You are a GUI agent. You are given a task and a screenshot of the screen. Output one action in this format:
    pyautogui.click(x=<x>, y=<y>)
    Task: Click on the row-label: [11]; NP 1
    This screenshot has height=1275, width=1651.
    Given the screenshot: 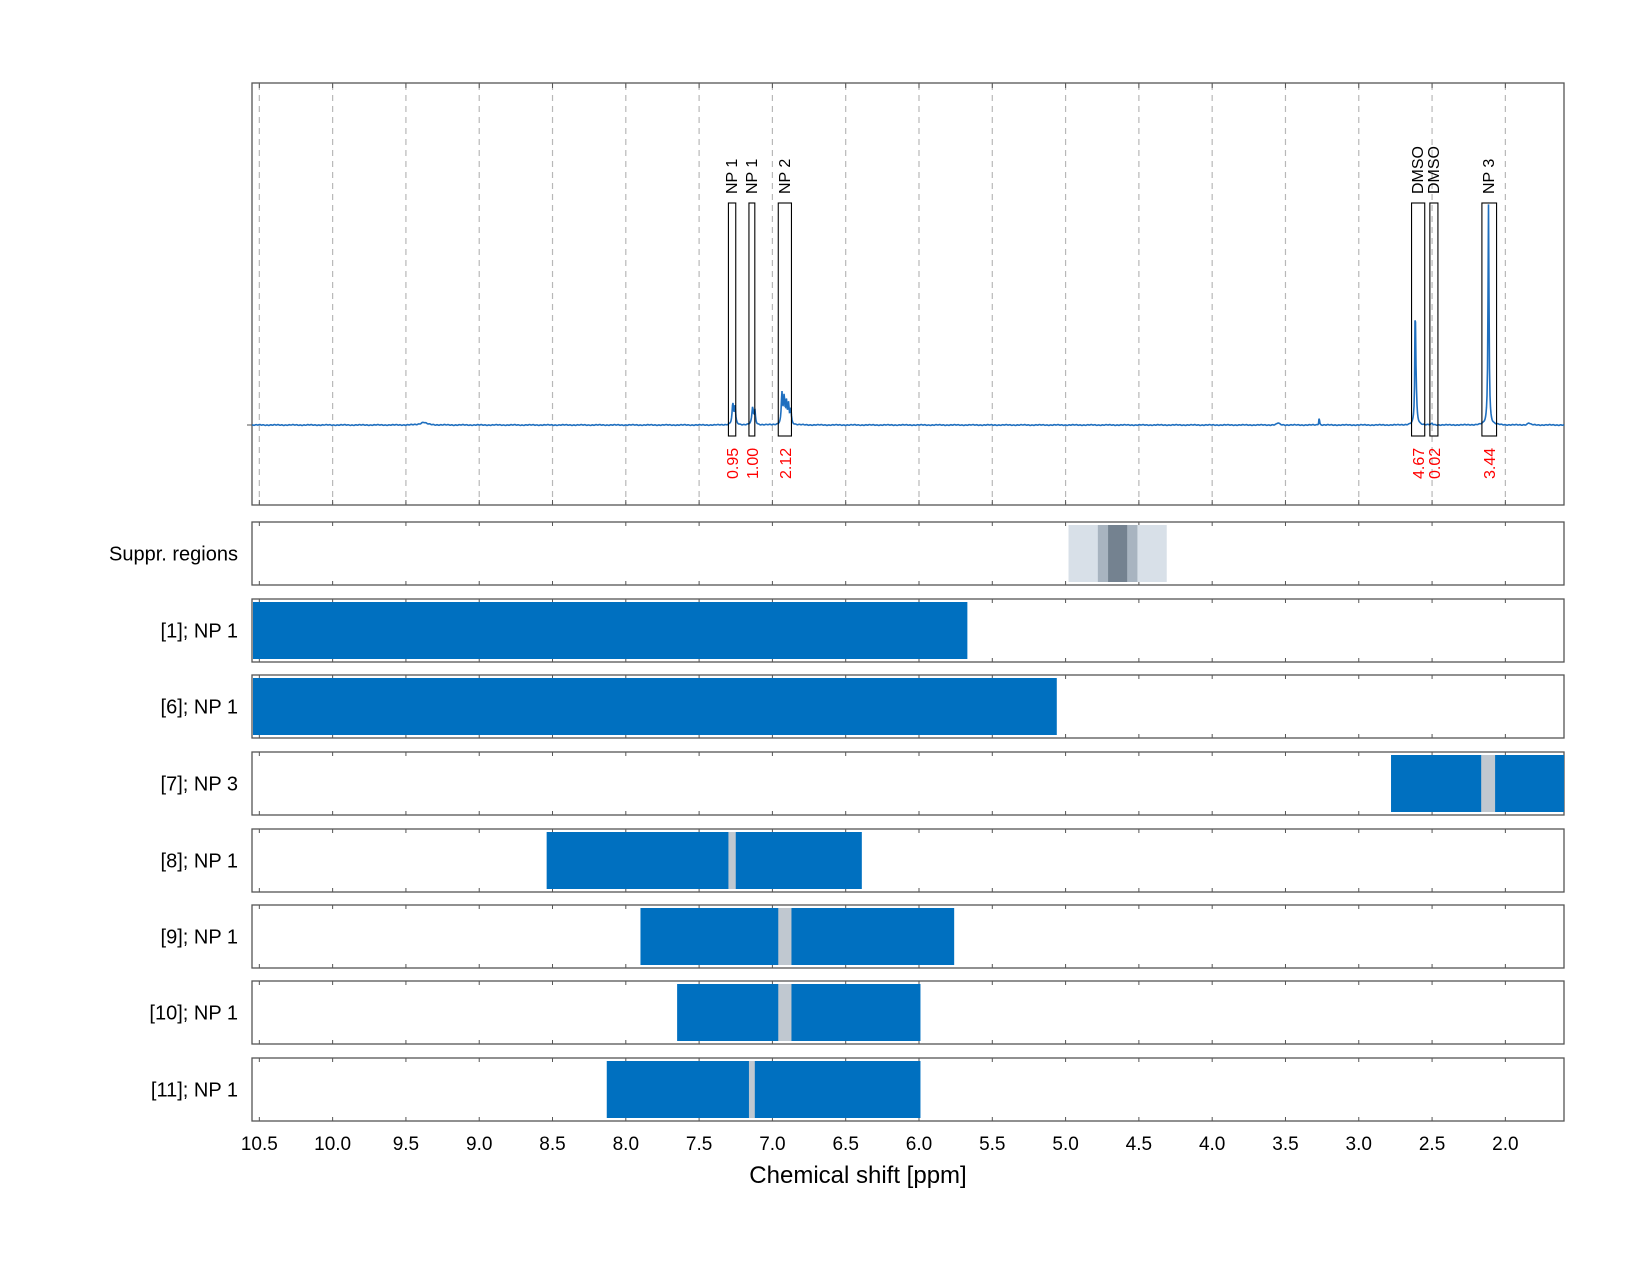 What is the action you would take?
    pyautogui.click(x=194, y=1091)
    